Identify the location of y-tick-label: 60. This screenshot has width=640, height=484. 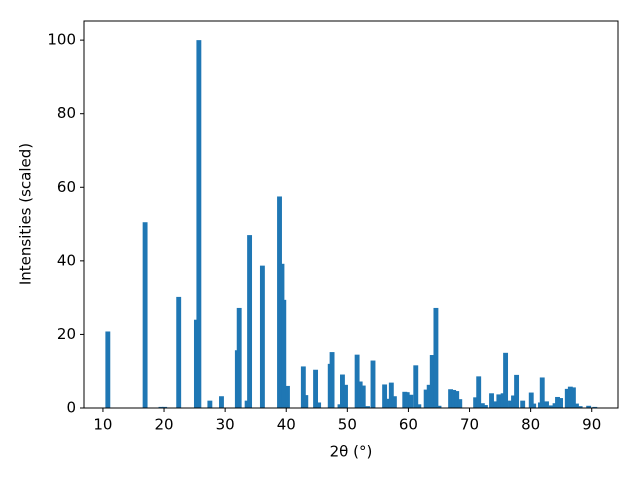
(66, 187).